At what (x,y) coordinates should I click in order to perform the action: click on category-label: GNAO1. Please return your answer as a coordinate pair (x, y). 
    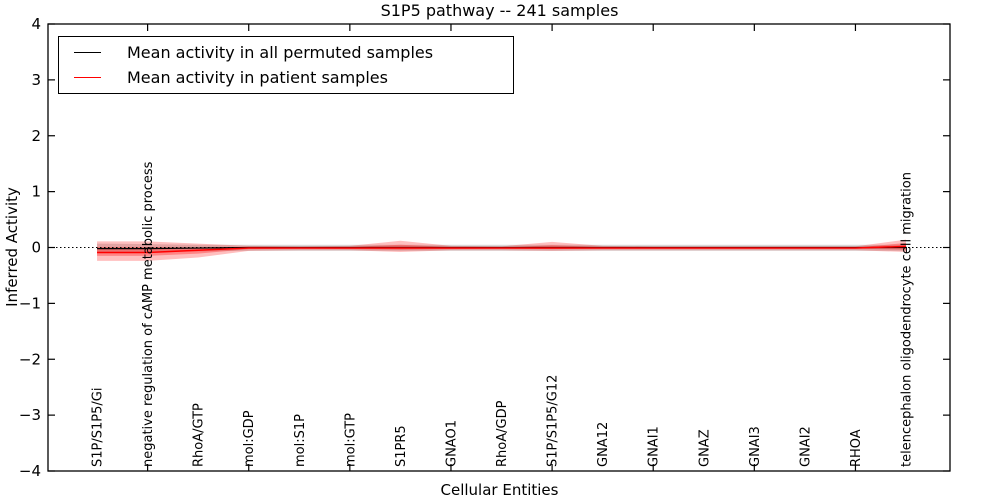
    Looking at the image, I should click on (451, 443).